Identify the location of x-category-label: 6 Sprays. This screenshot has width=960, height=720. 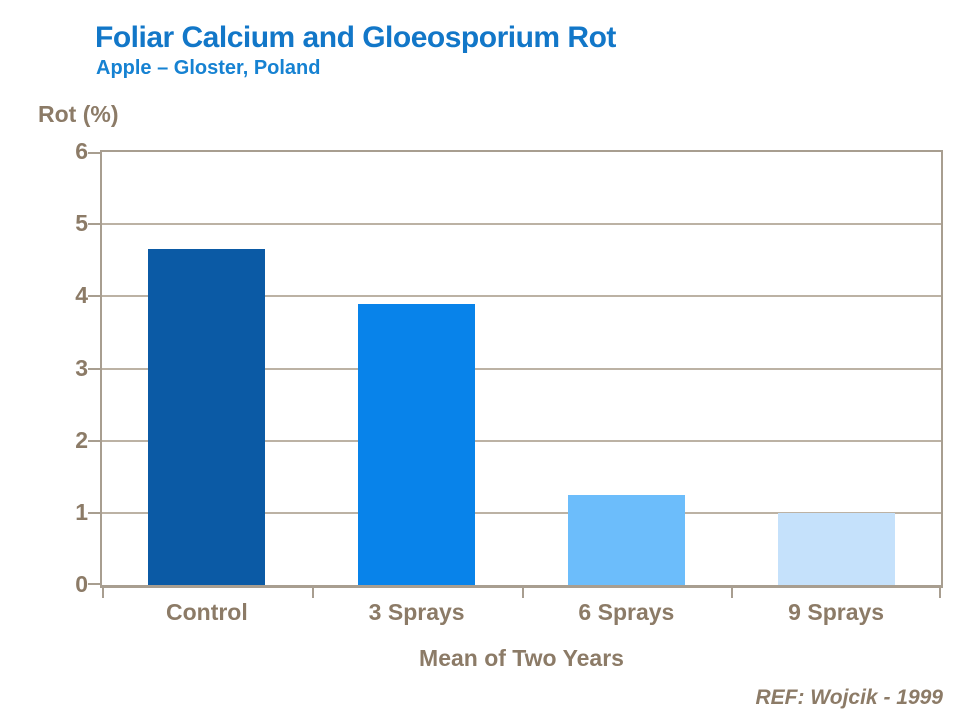
(626, 612).